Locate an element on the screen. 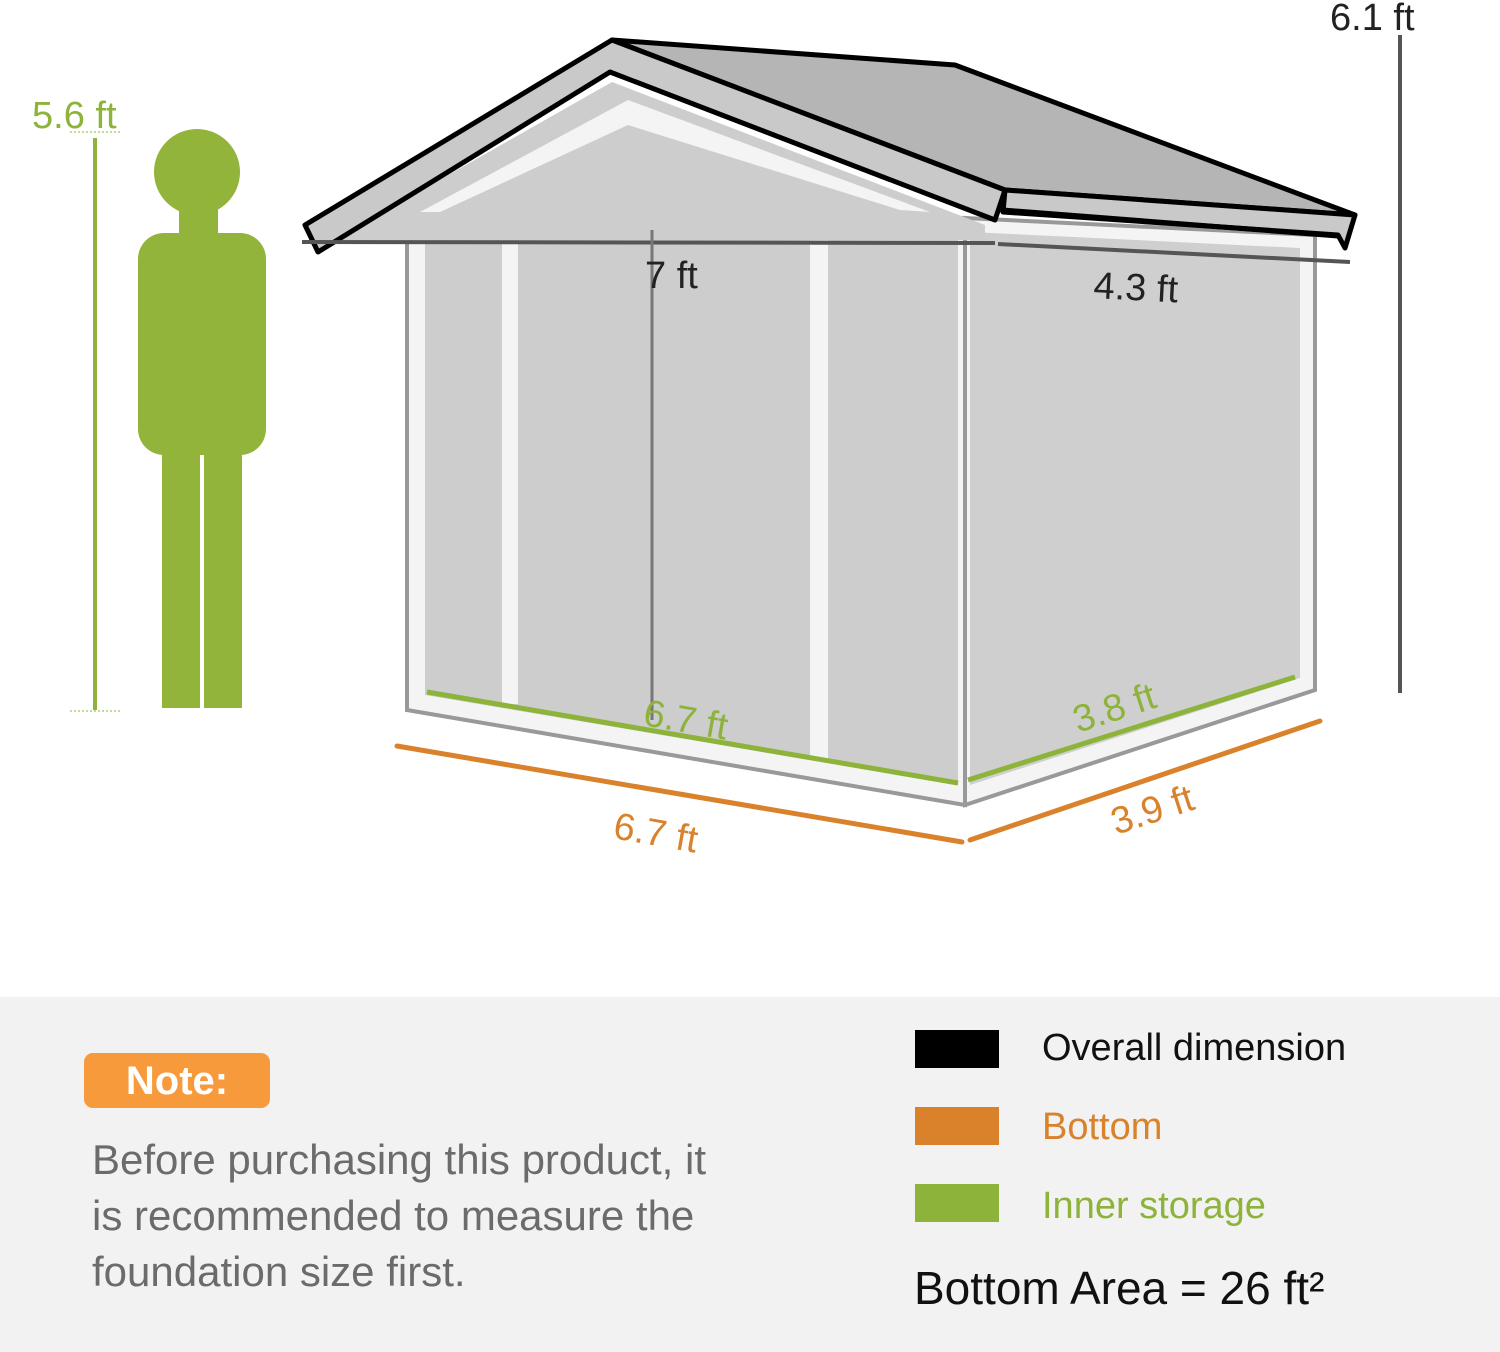 The height and width of the screenshot is (1352, 1500). legend-swatch-overall is located at coordinates (957, 1049).